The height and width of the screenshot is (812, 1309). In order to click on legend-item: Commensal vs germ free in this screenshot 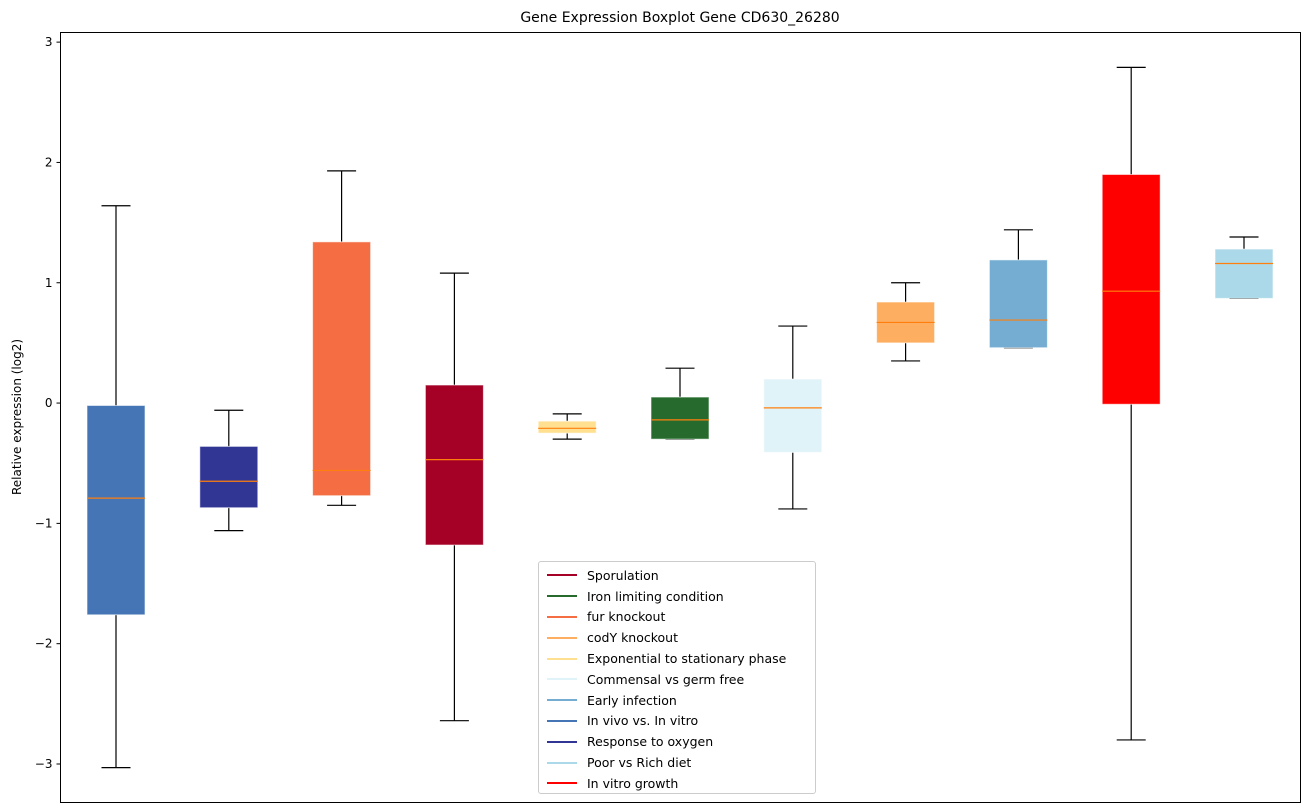, I will do `click(681, 679)`.